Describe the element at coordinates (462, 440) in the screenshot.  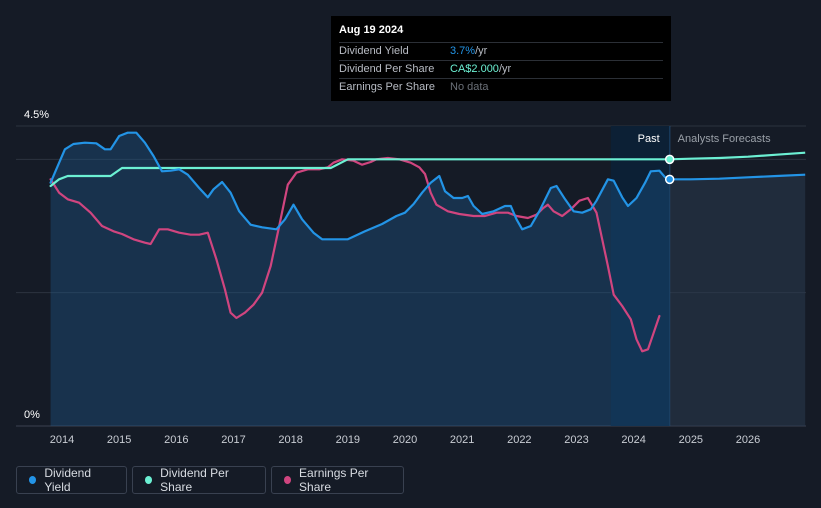
I see `x-tick-label: 2021` at that location.